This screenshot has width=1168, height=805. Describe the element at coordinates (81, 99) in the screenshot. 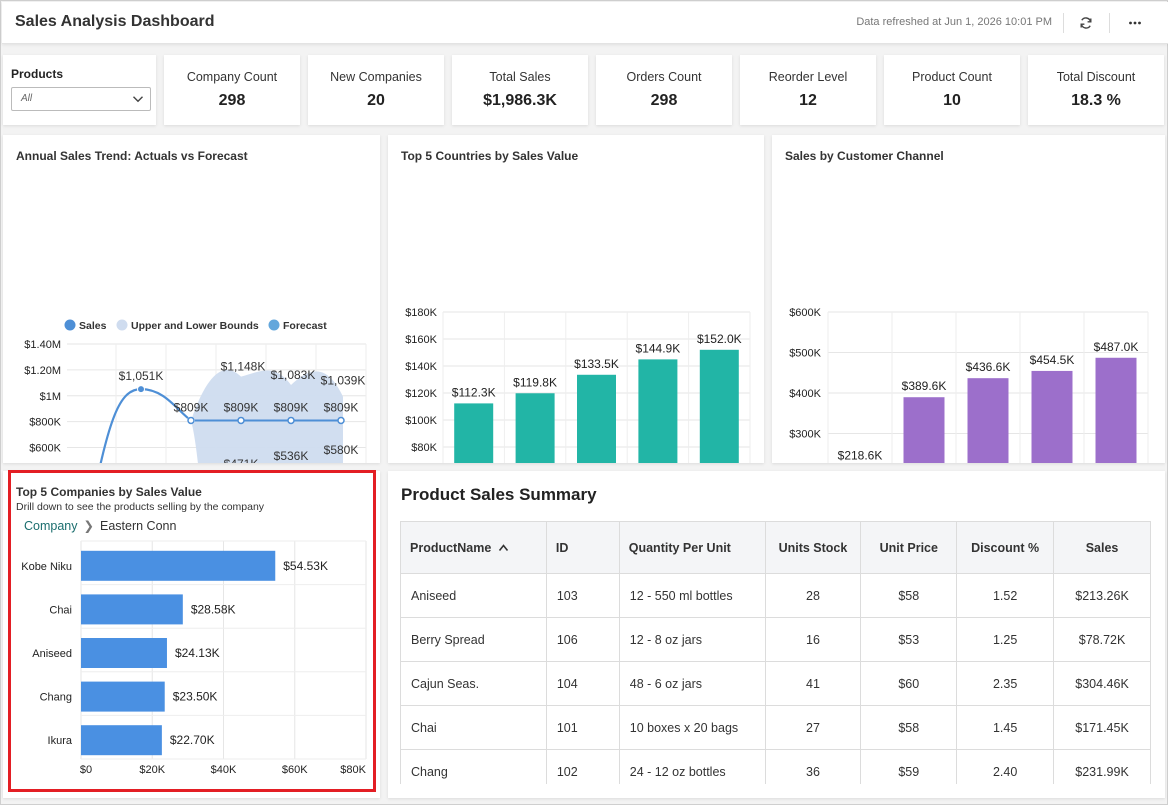

I see `products-dropdown: All` at that location.